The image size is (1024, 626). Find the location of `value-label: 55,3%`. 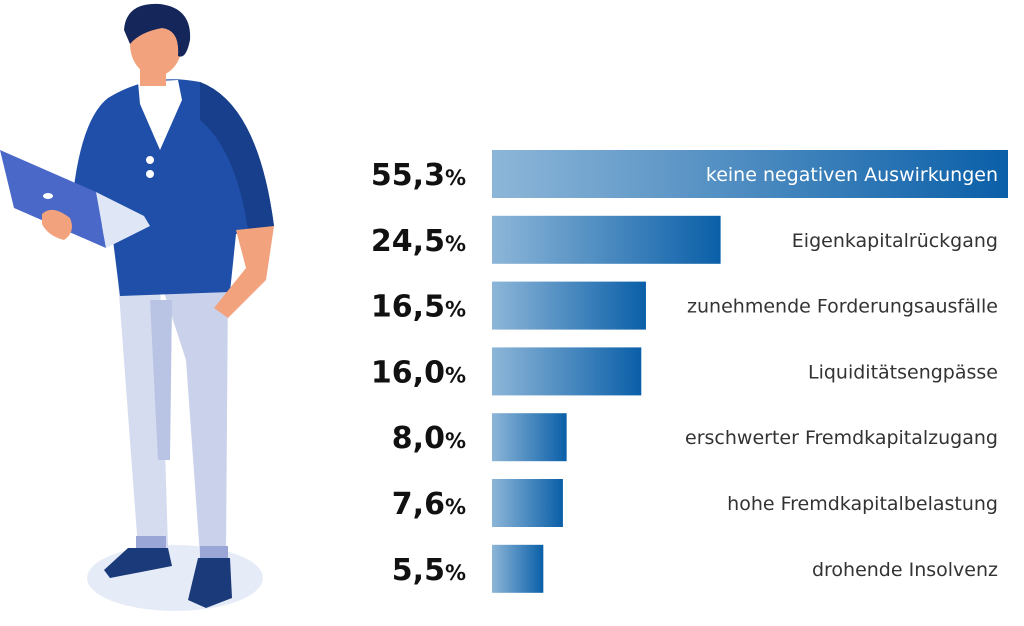

value-label: 55,3% is located at coordinates (418, 175).